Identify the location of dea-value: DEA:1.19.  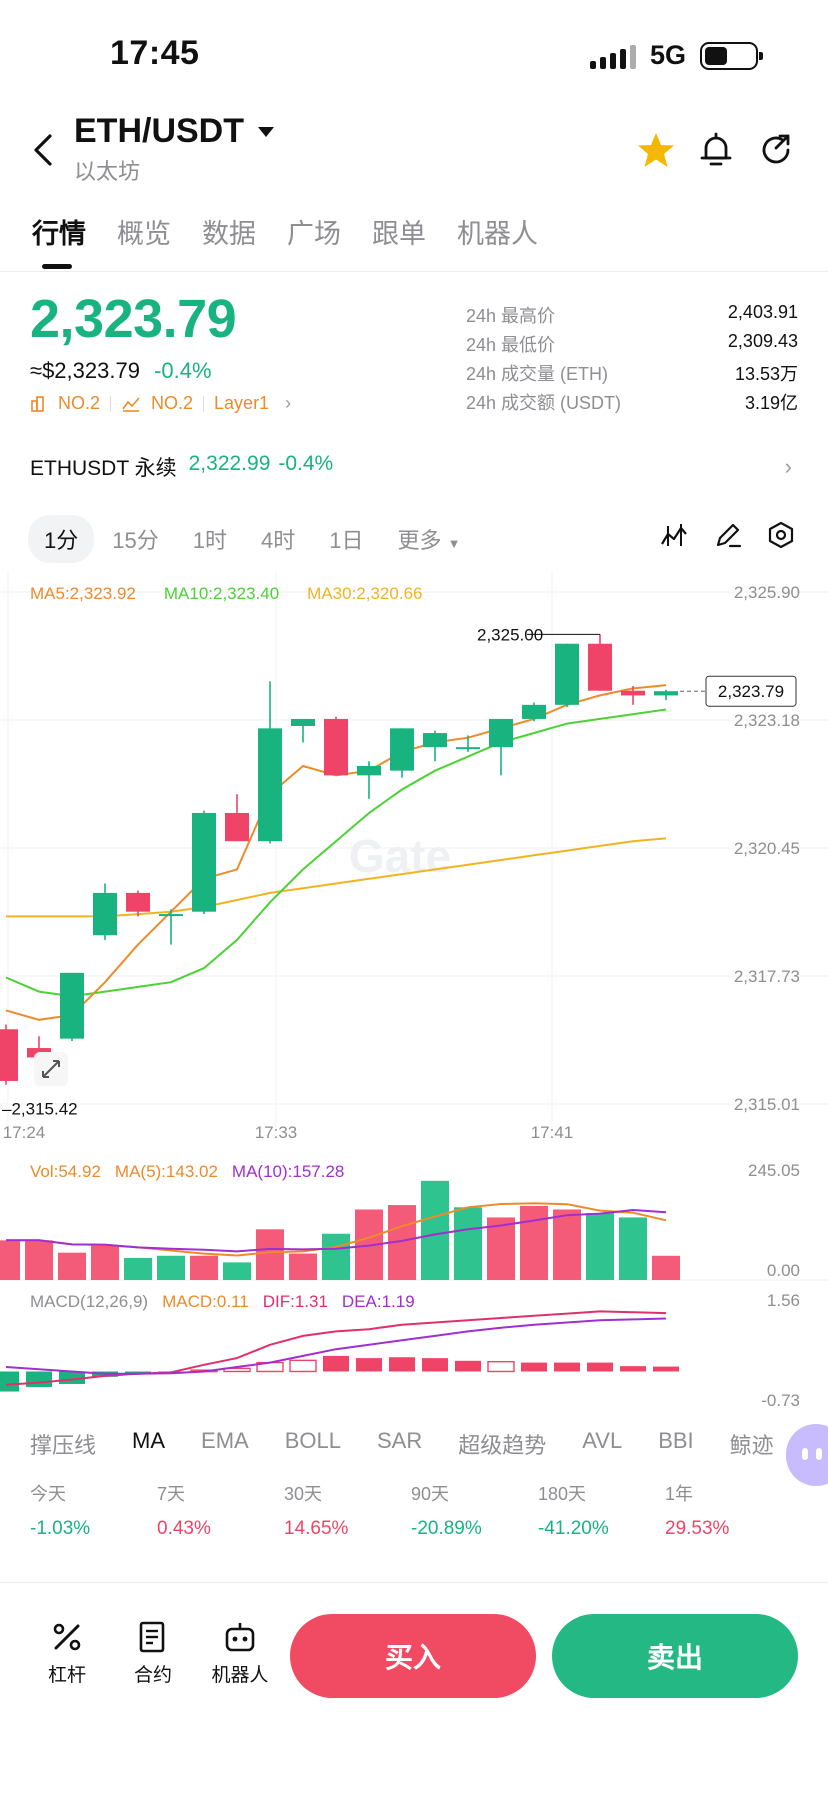
(378, 1301).